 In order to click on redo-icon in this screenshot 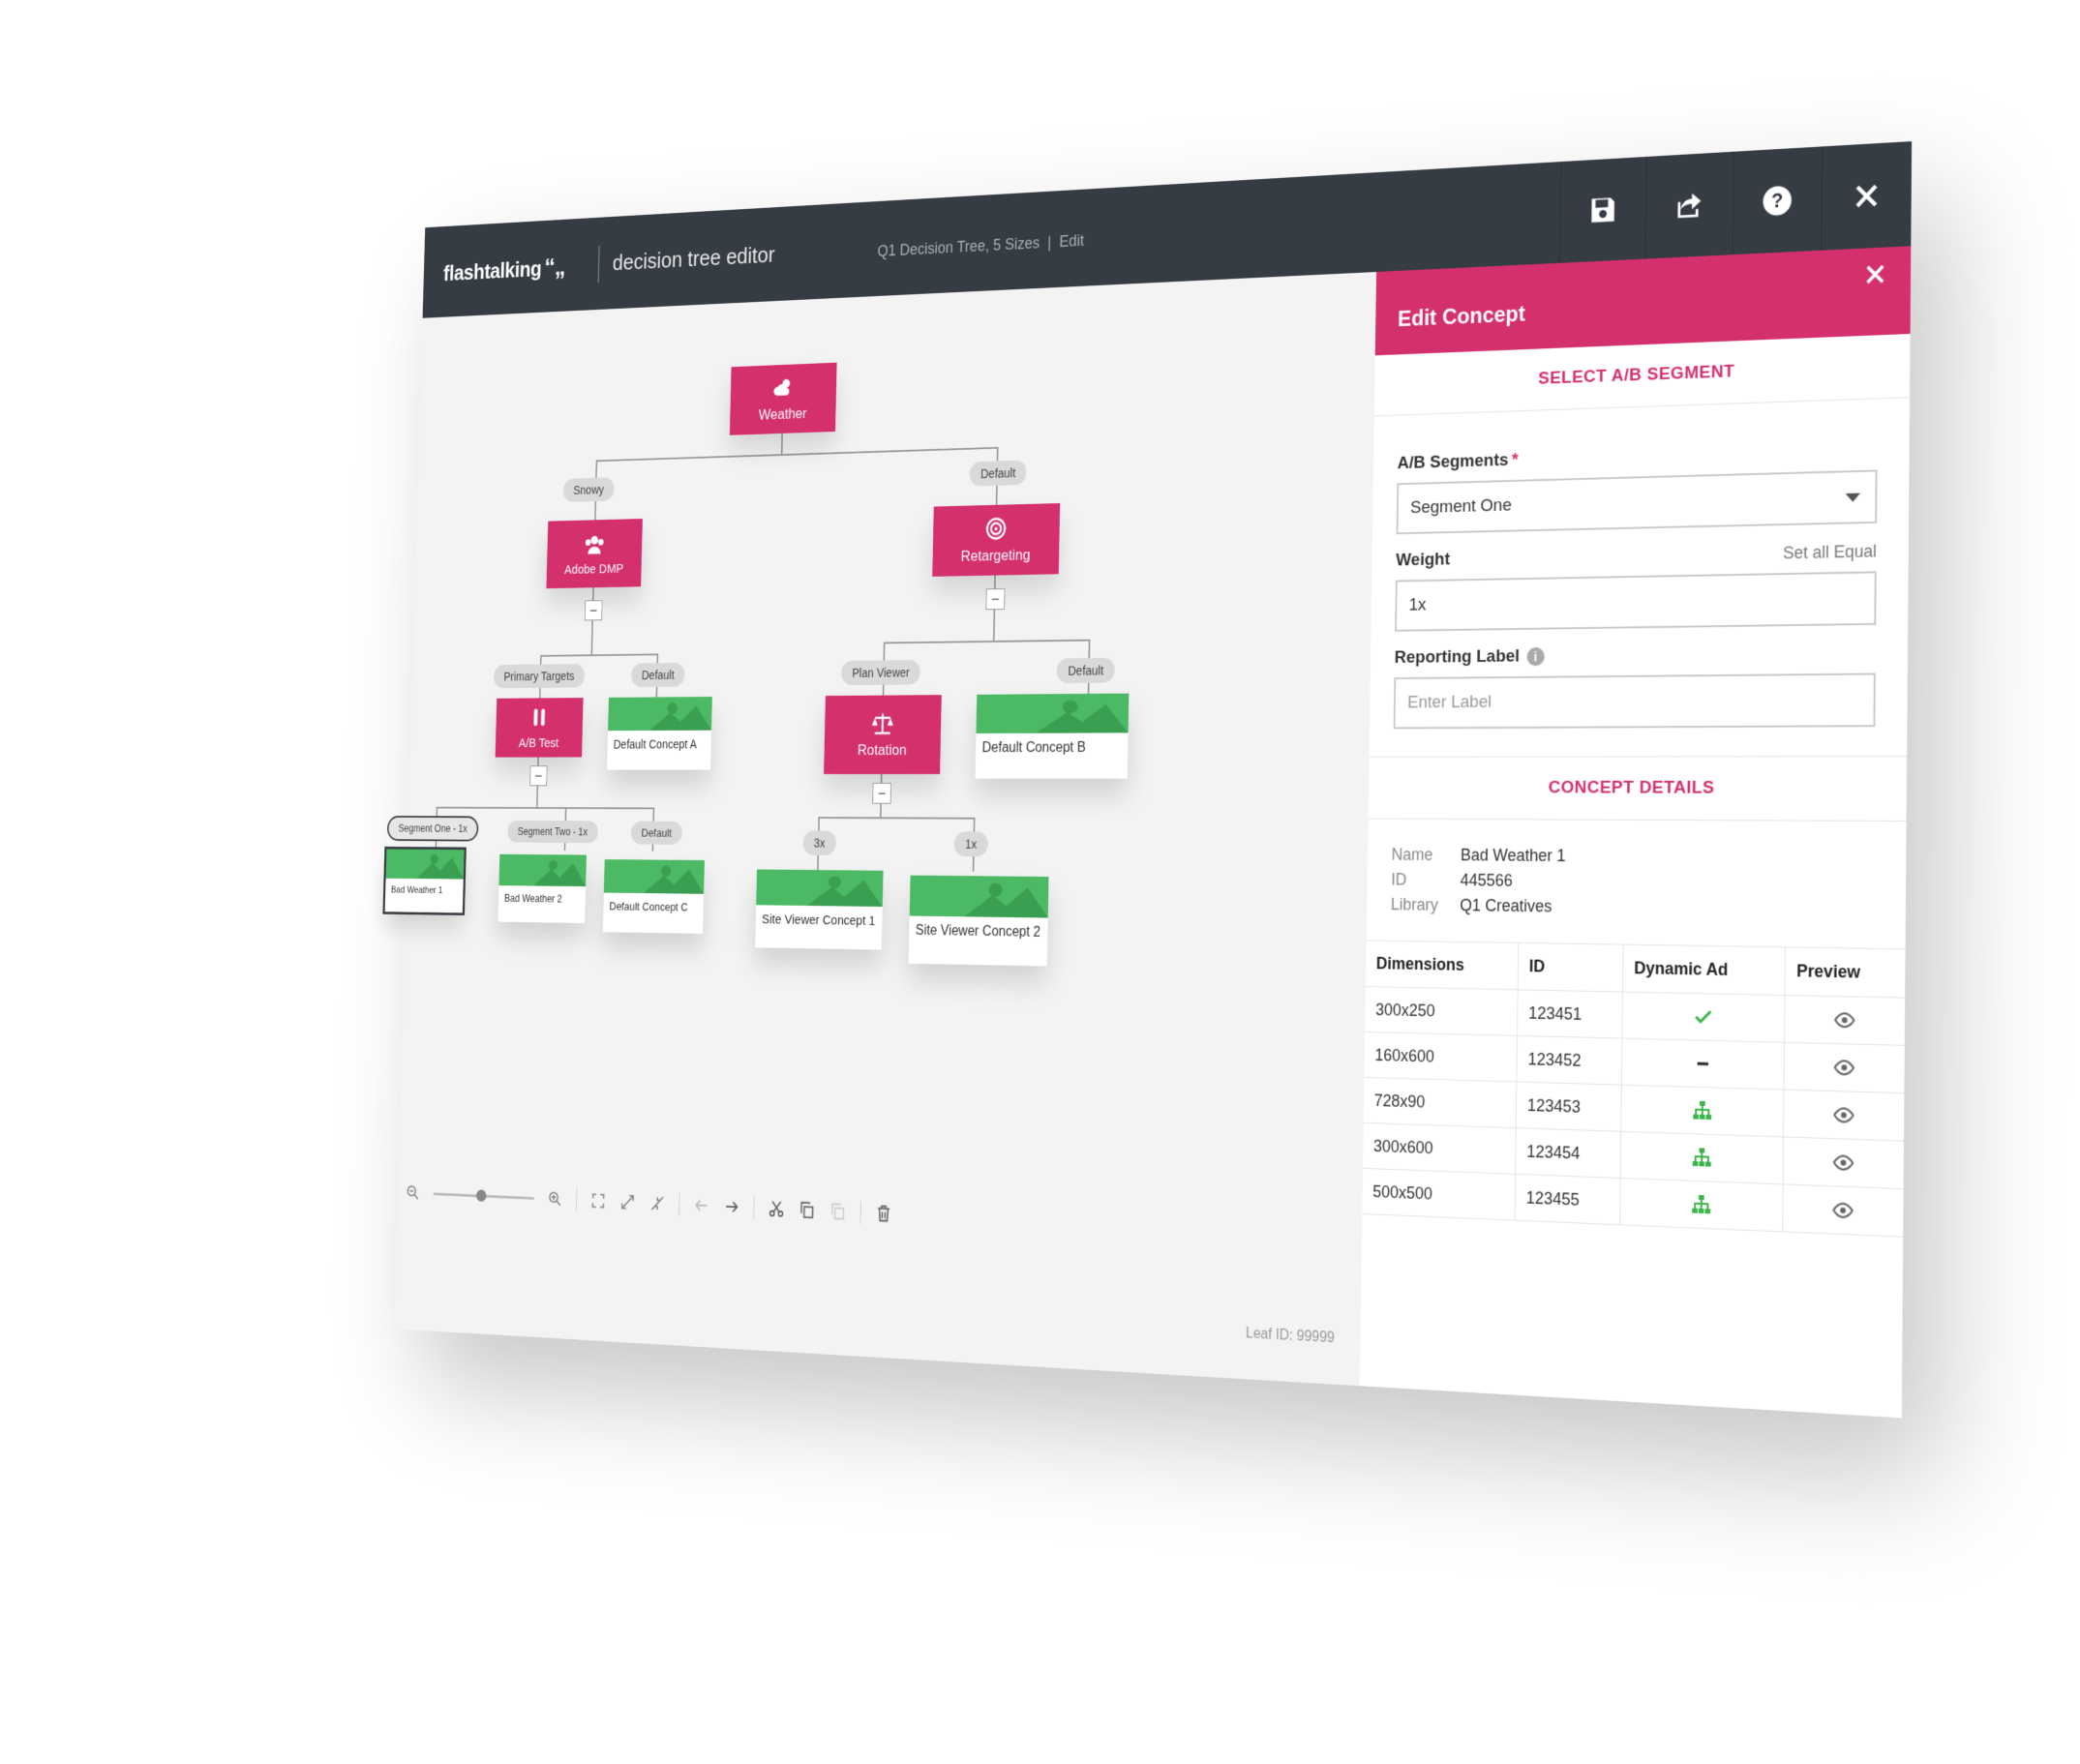, I will do `click(731, 1207)`.